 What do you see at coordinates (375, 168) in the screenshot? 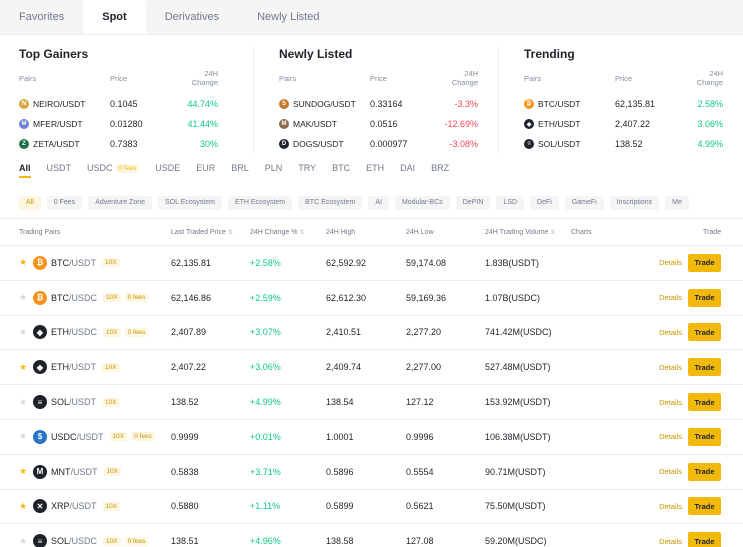
I see `quote-tab-eth: ETH` at bounding box center [375, 168].